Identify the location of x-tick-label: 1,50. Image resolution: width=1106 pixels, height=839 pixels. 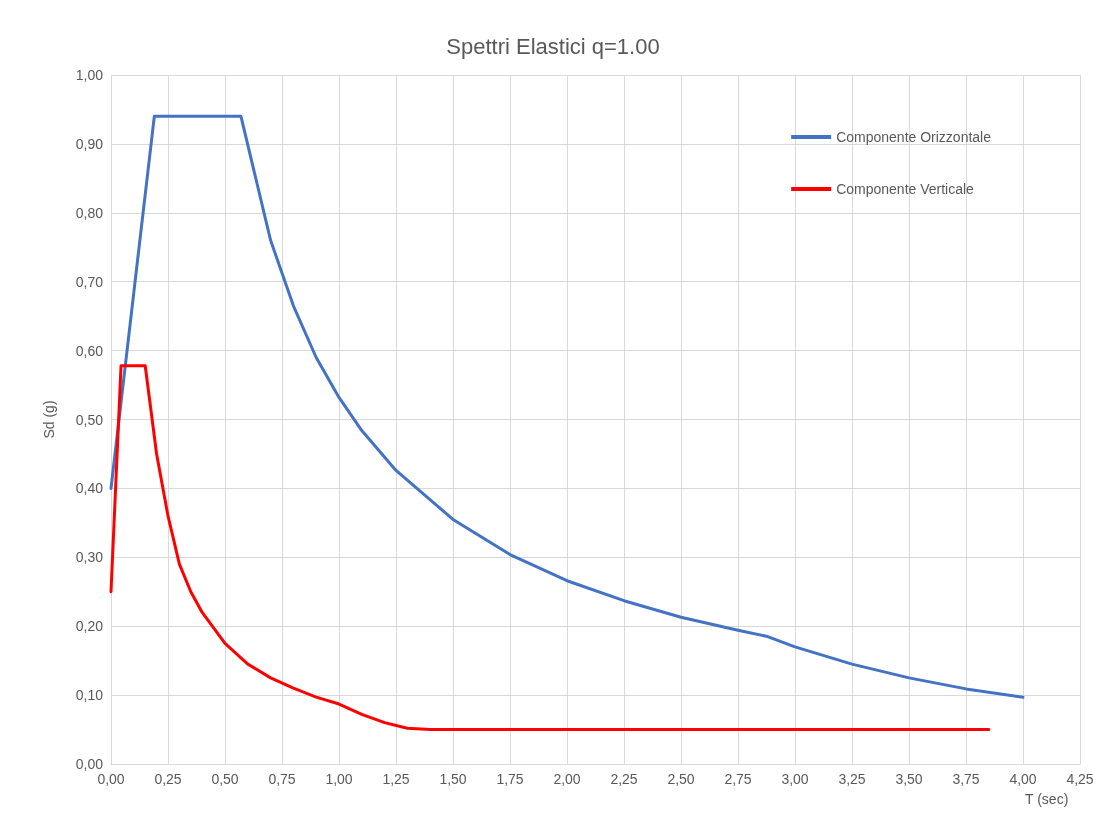
(453, 779).